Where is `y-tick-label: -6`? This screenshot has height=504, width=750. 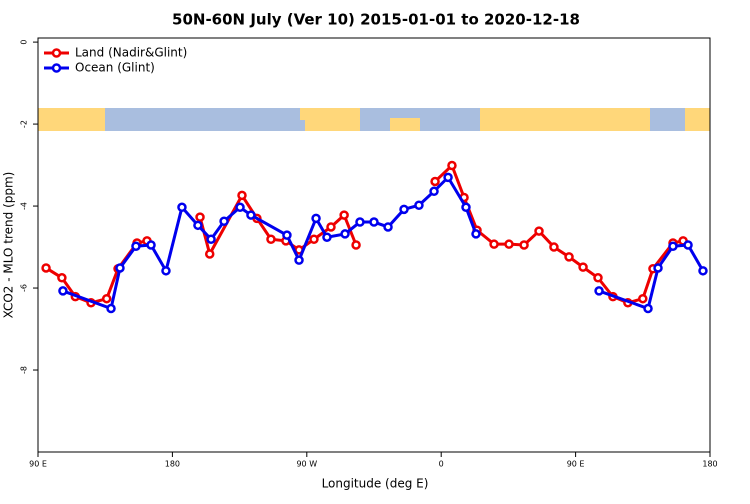 y-tick-label: -6 is located at coordinates (24, 288).